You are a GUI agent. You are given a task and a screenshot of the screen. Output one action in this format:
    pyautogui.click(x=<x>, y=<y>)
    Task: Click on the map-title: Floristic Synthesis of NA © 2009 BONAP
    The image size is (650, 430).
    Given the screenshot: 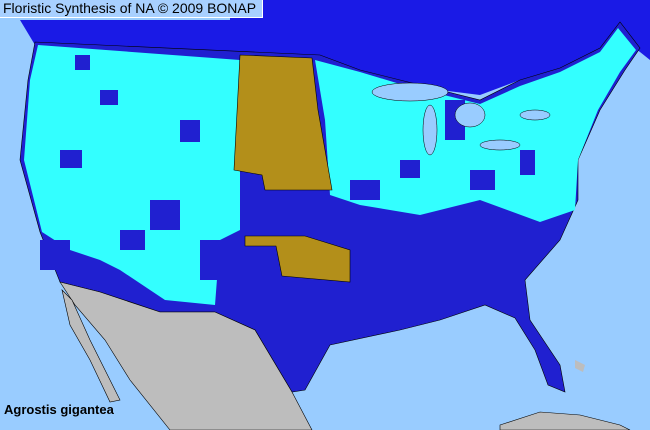 What is the action you would take?
    pyautogui.click(x=132, y=9)
    